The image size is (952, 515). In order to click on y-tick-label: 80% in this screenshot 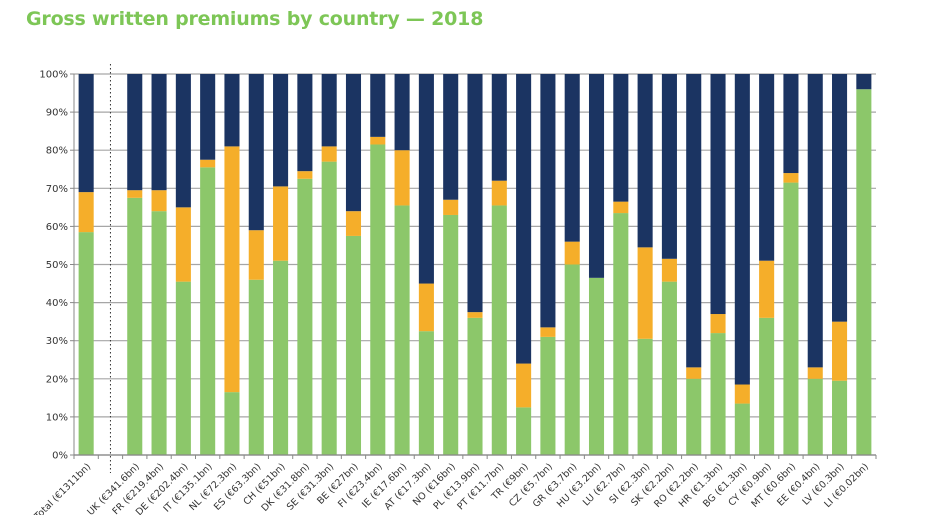, I will do `click(57, 151)`.